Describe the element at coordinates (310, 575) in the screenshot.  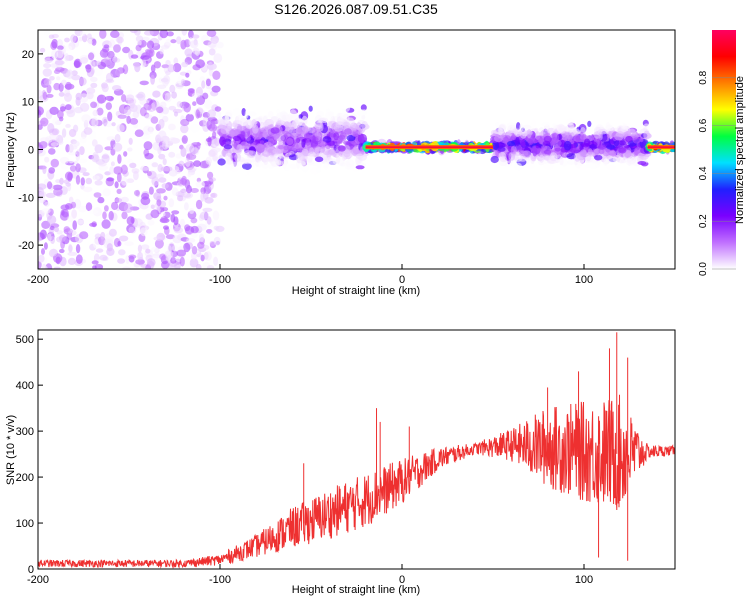
I see `snr-x-axis: -200 -100 0 100` at that location.